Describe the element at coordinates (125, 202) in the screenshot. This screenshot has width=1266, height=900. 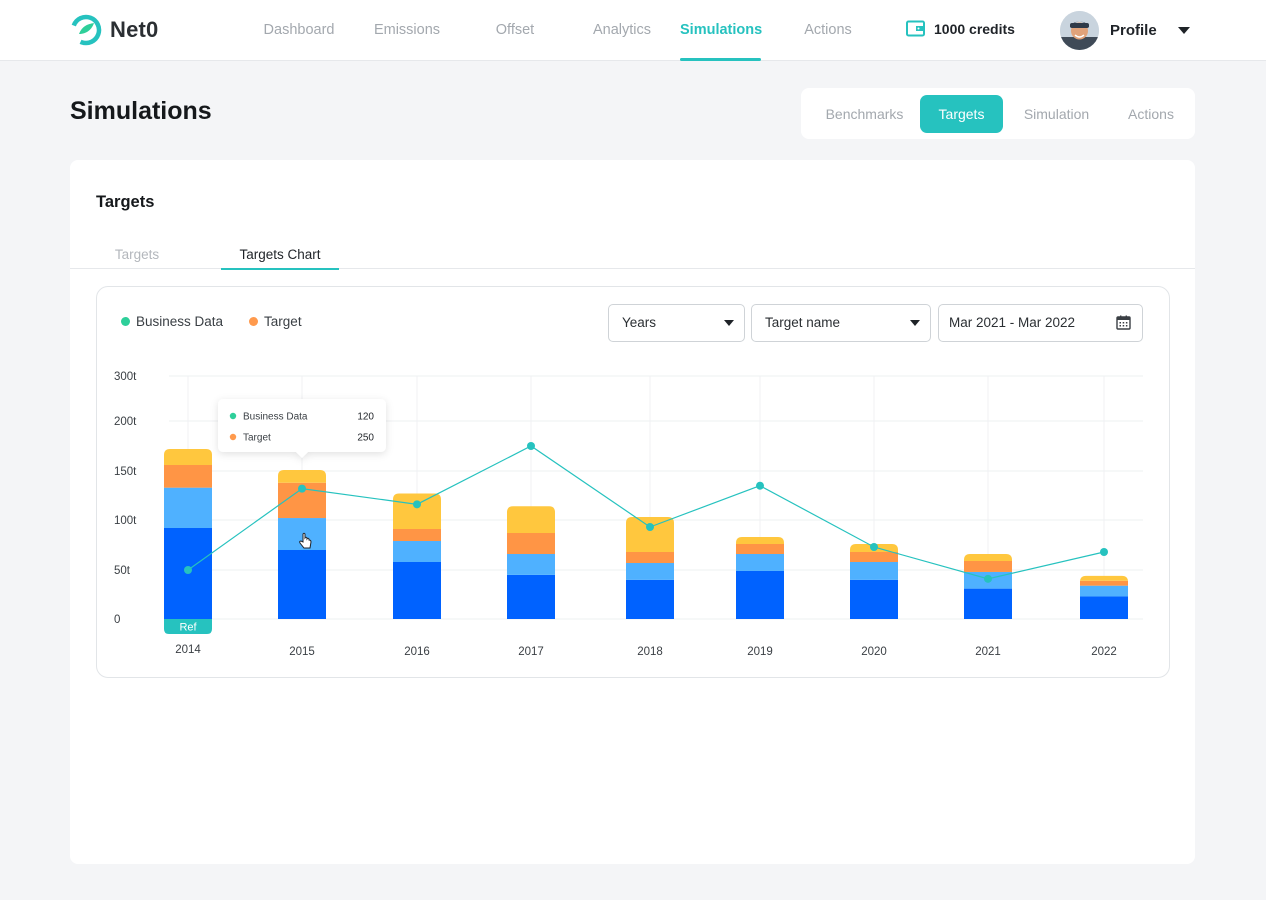
I see `card-title: Targets` at that location.